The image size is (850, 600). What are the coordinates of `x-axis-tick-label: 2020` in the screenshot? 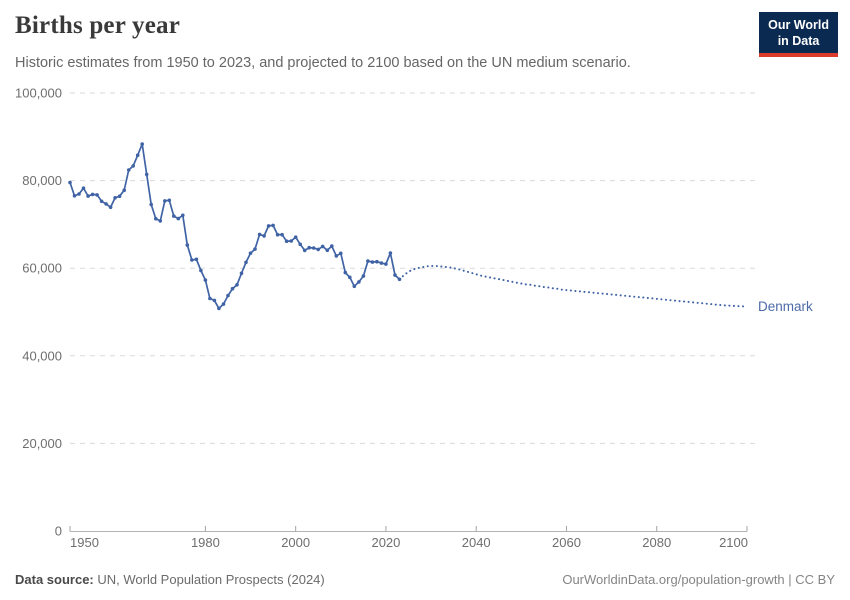 It's located at (385, 542).